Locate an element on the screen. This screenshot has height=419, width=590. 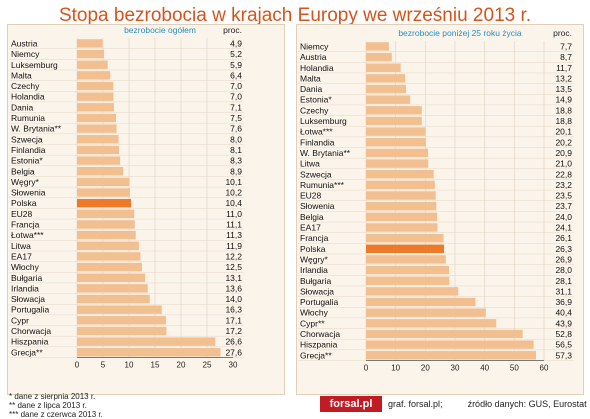
left-category-label: Grecja** is located at coordinates (27, 352).